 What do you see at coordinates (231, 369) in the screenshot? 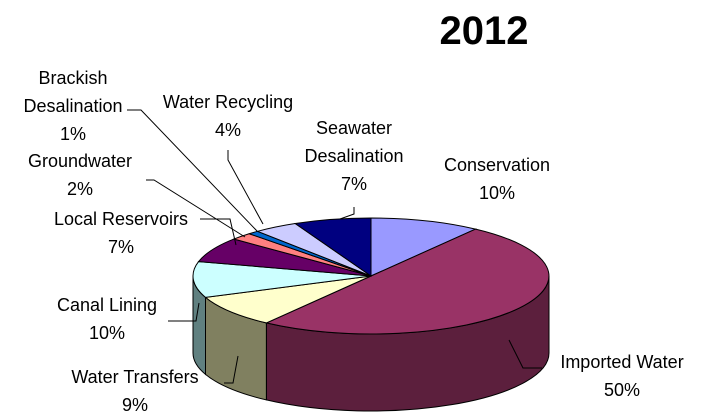
I see `leader-water-transfers` at bounding box center [231, 369].